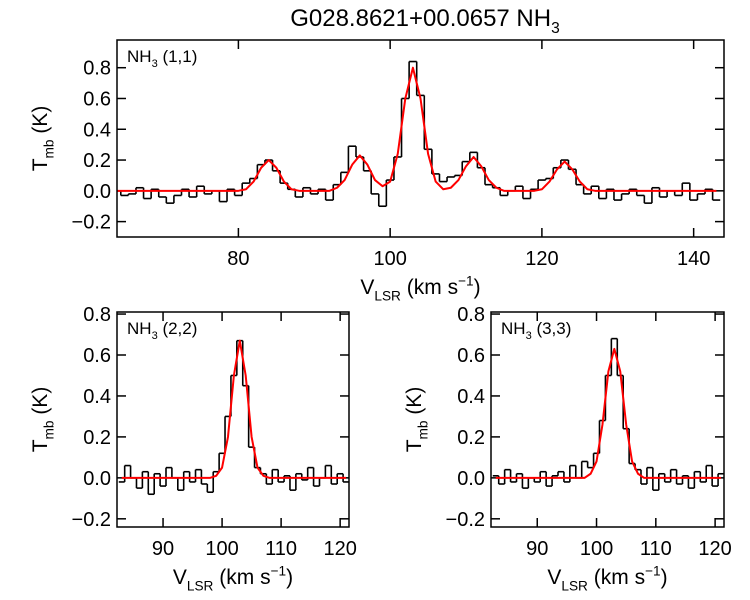  I want to click on figure-title: G028.8621+00.0657 NH3, so click(425, 21).